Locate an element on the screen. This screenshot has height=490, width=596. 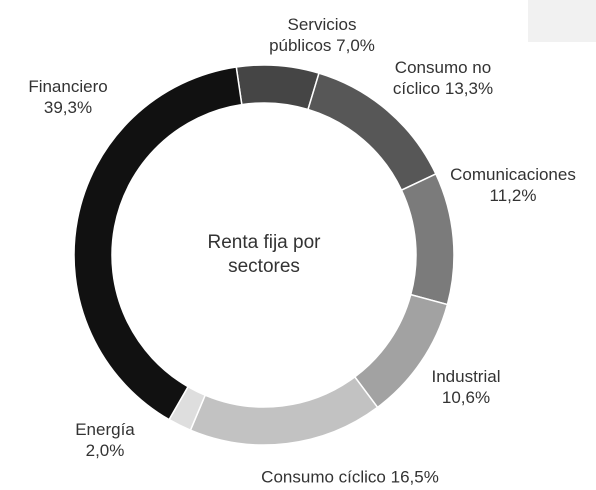
value-label: 2,0% is located at coordinates (105, 450).